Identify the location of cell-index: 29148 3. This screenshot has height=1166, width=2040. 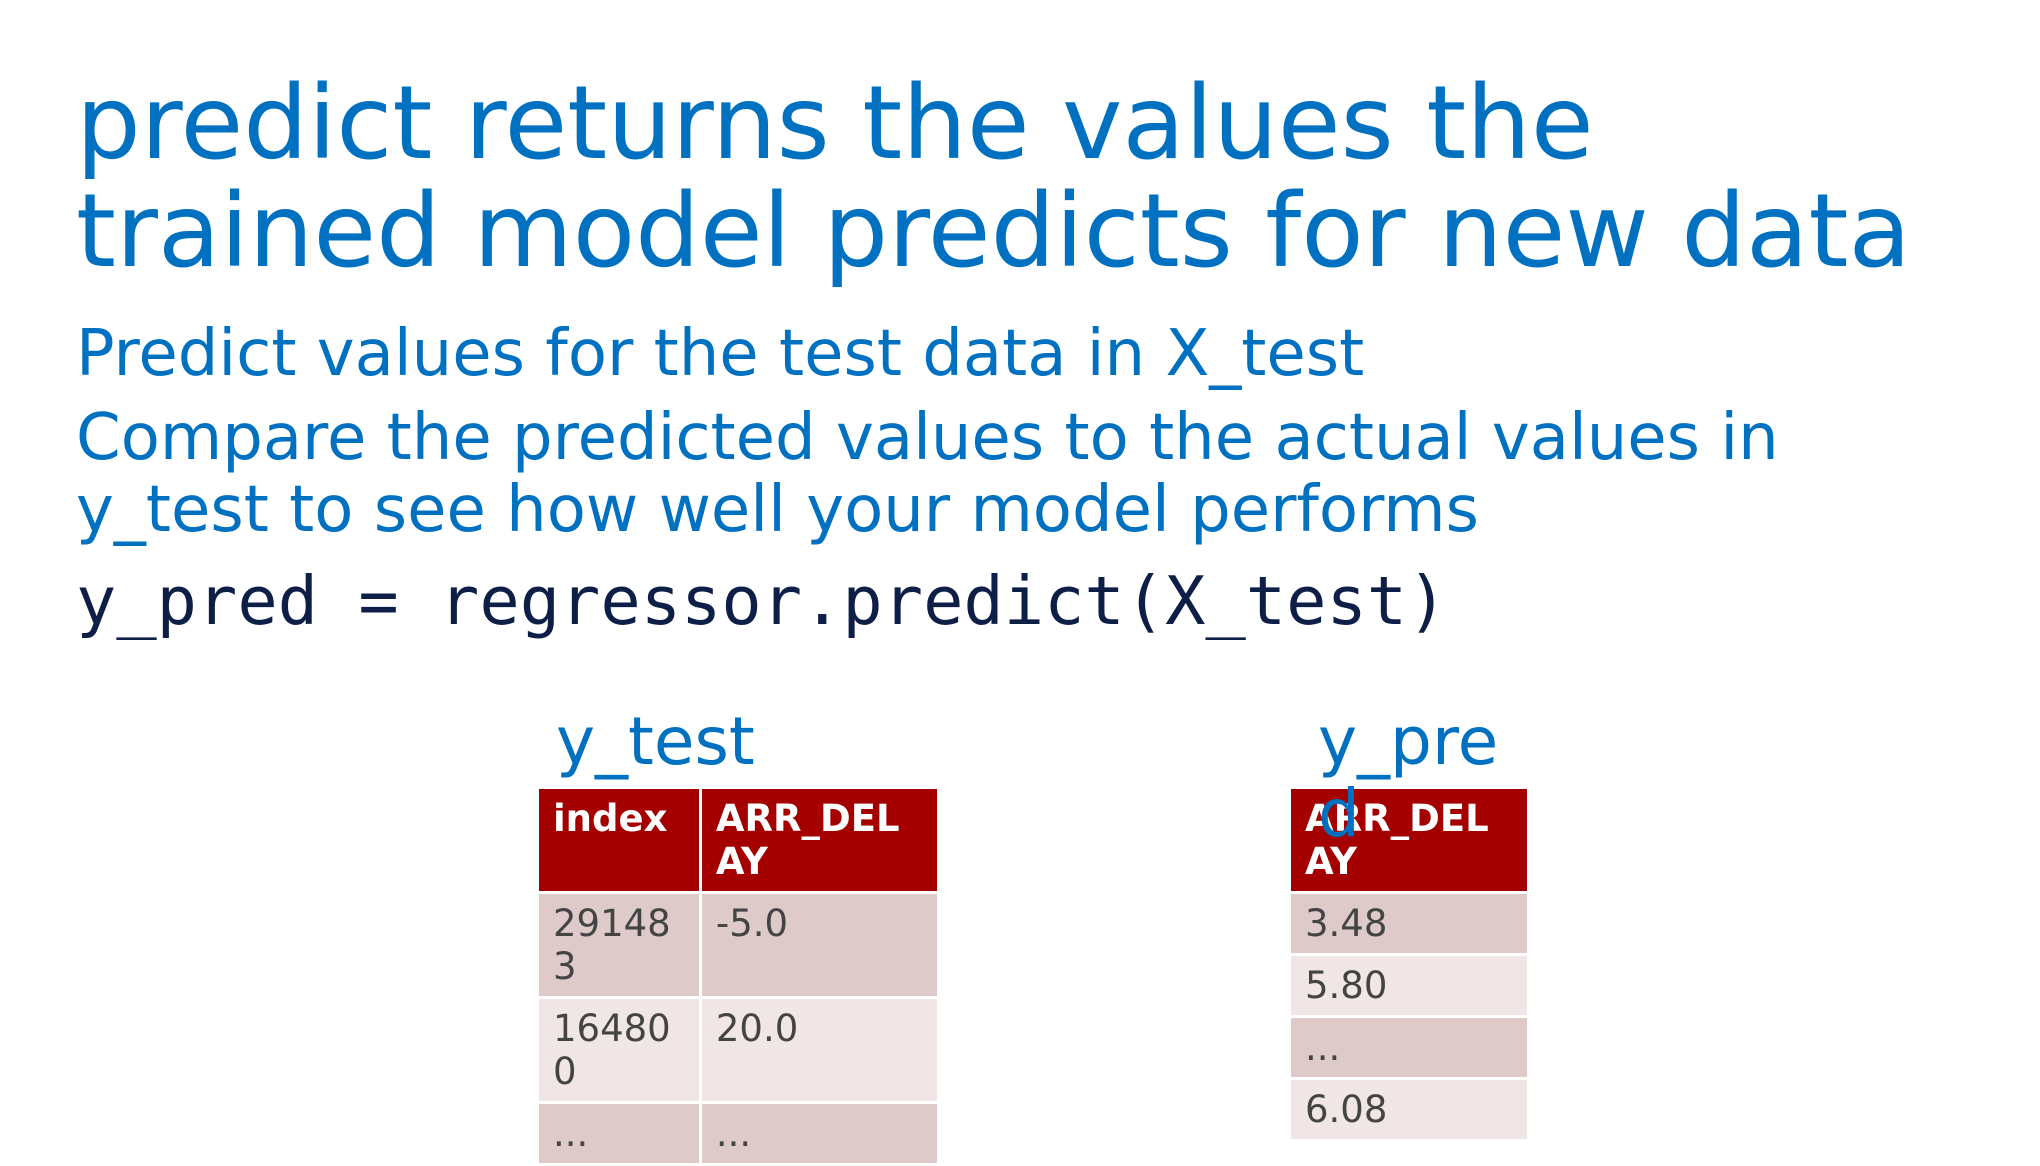
(619, 945).